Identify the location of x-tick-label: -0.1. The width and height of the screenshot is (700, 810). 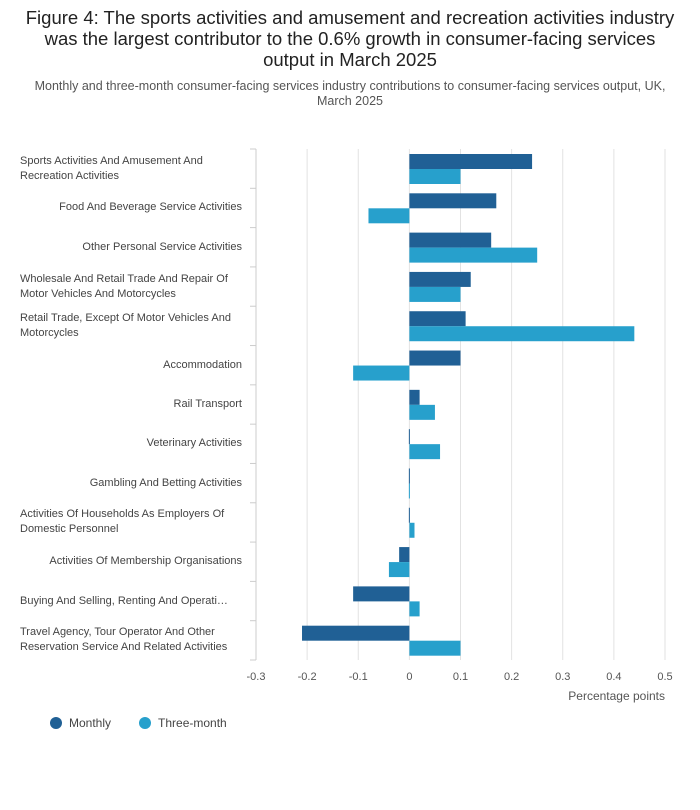
(358, 677).